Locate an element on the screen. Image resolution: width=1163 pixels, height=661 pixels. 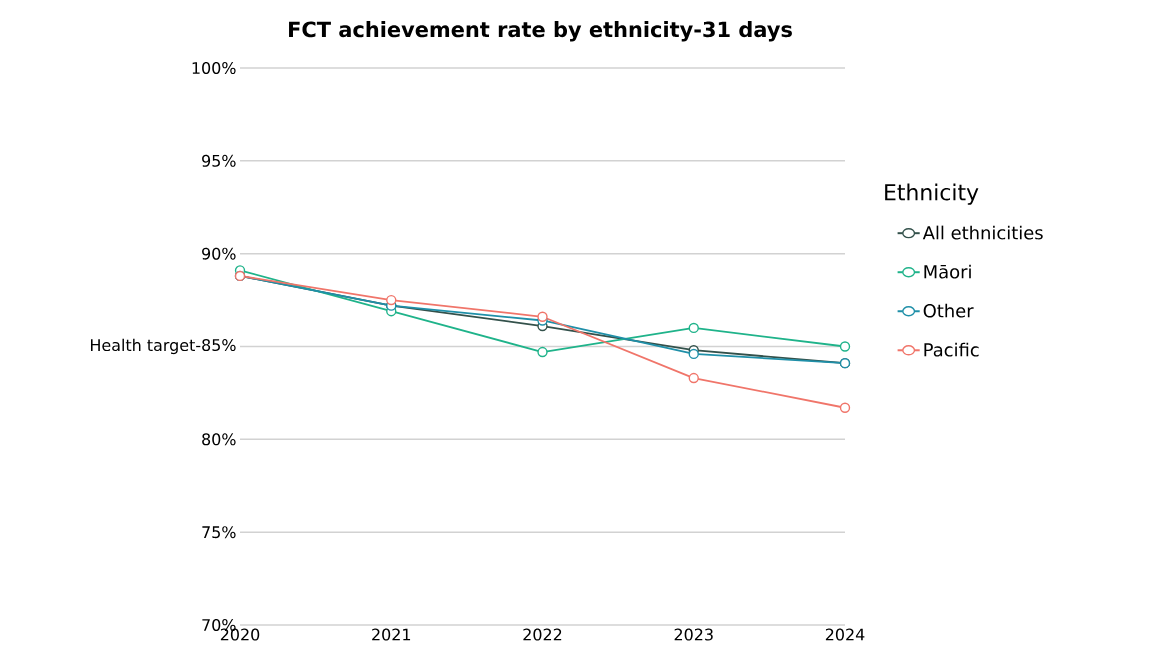
y-tick-label: 90% is located at coordinates (219, 253).